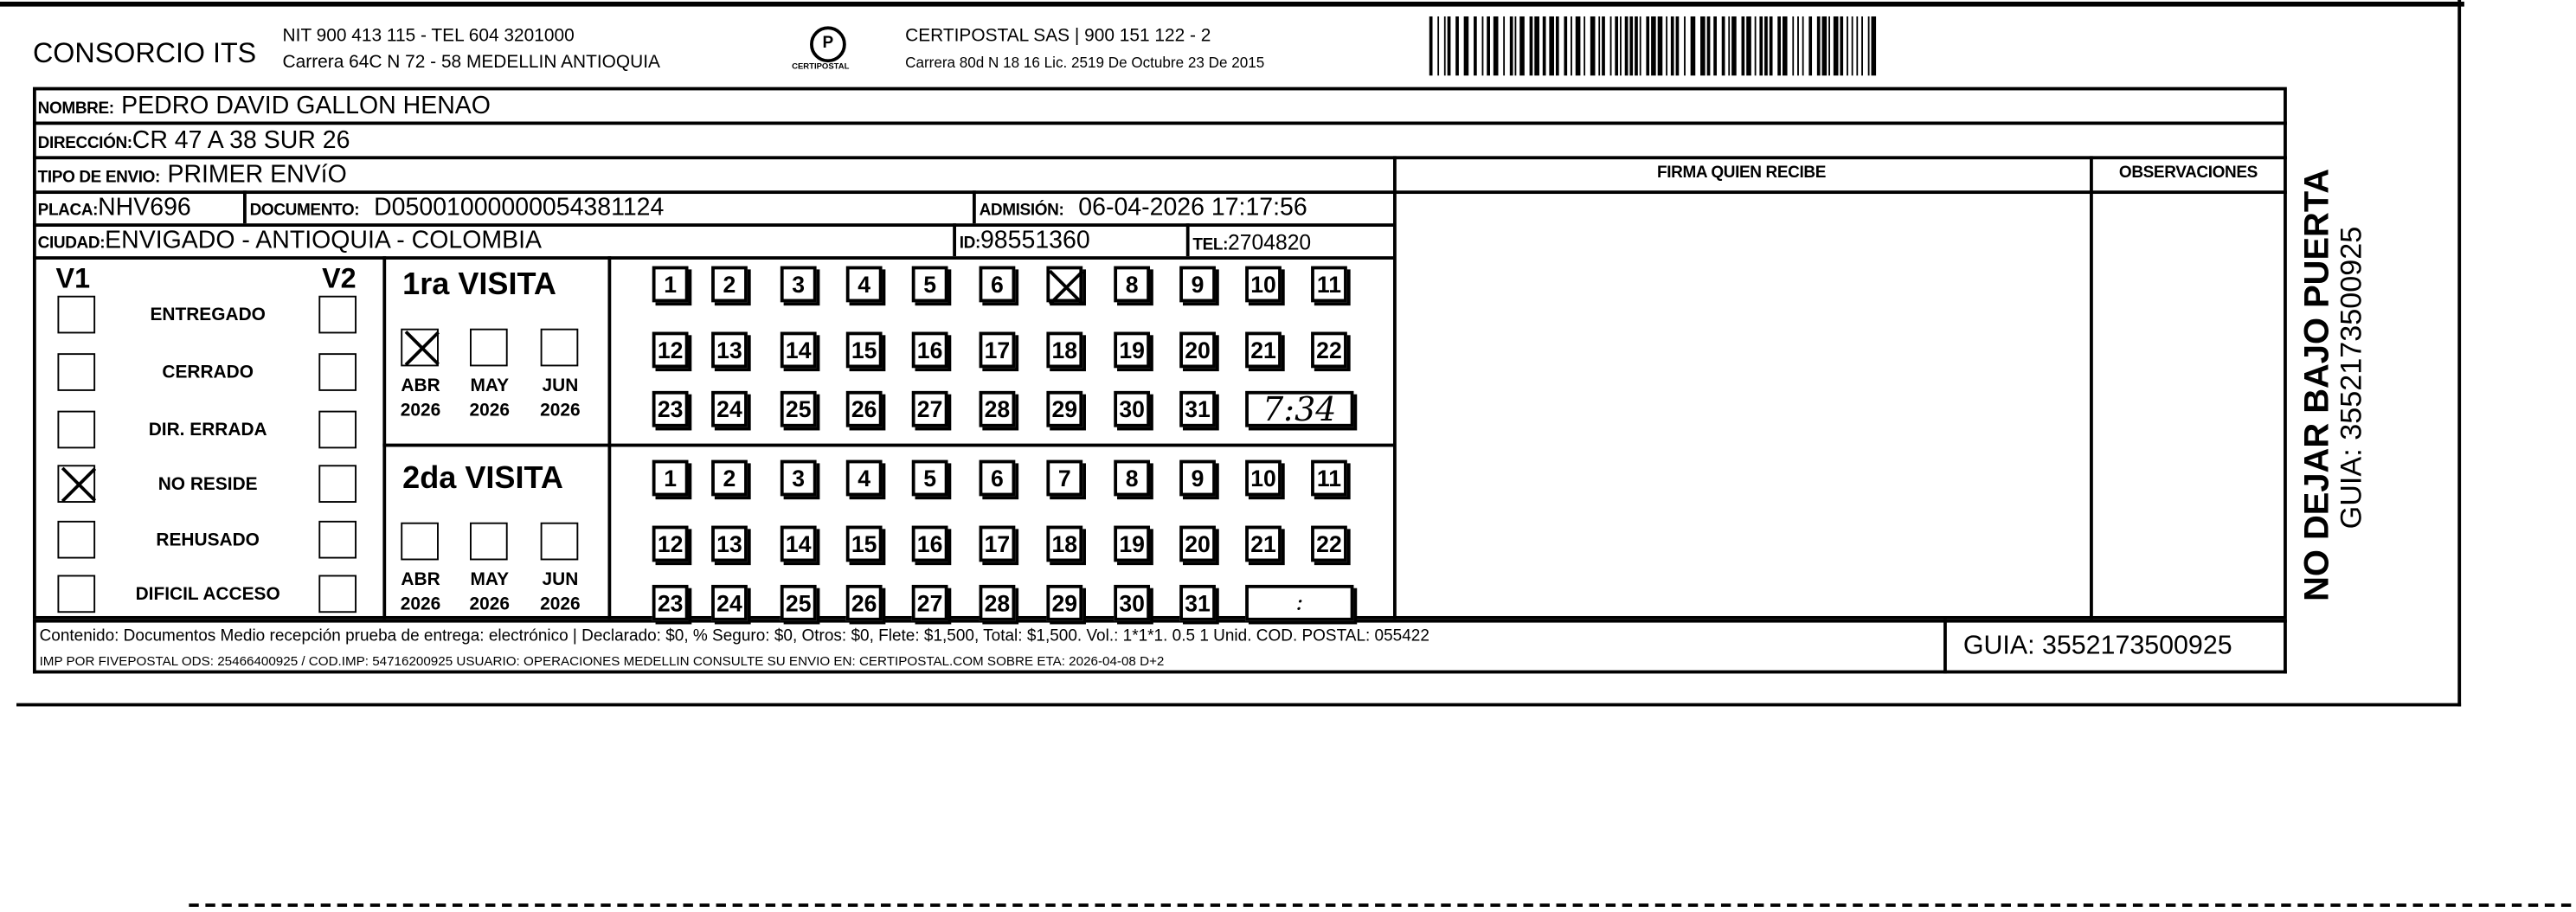  I want to click on visit-title: 1ra VISITA, so click(479, 285).